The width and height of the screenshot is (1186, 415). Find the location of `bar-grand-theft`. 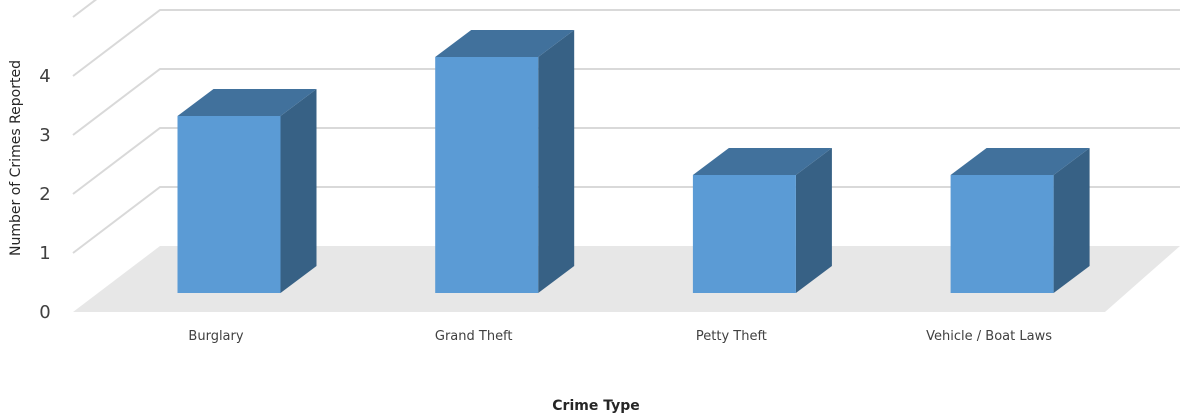

bar-grand-theft is located at coordinates (505, 161).